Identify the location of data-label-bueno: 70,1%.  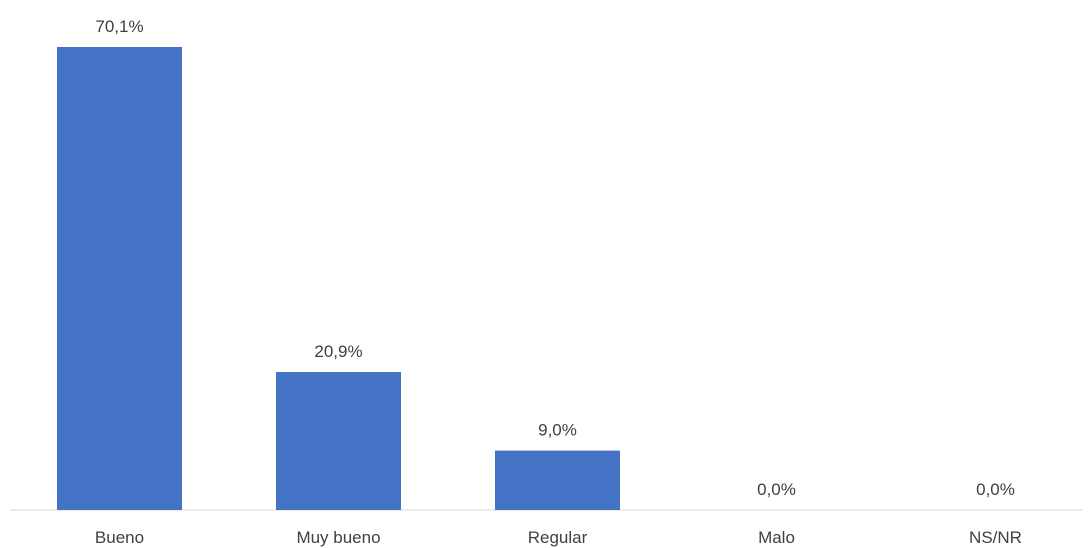
(119, 26).